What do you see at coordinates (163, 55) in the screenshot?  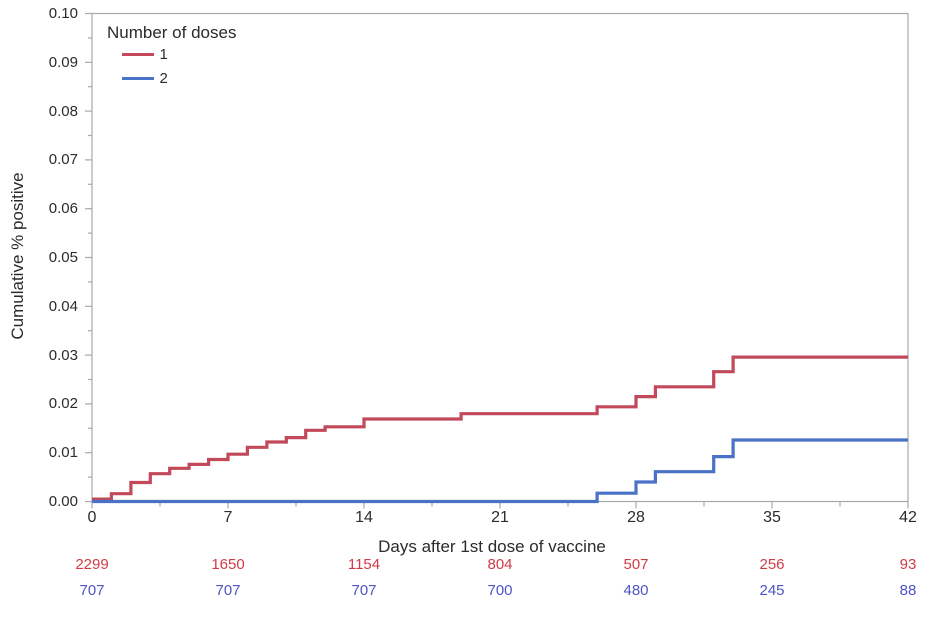 I see `legend-entry-label-dose-1: 1` at bounding box center [163, 55].